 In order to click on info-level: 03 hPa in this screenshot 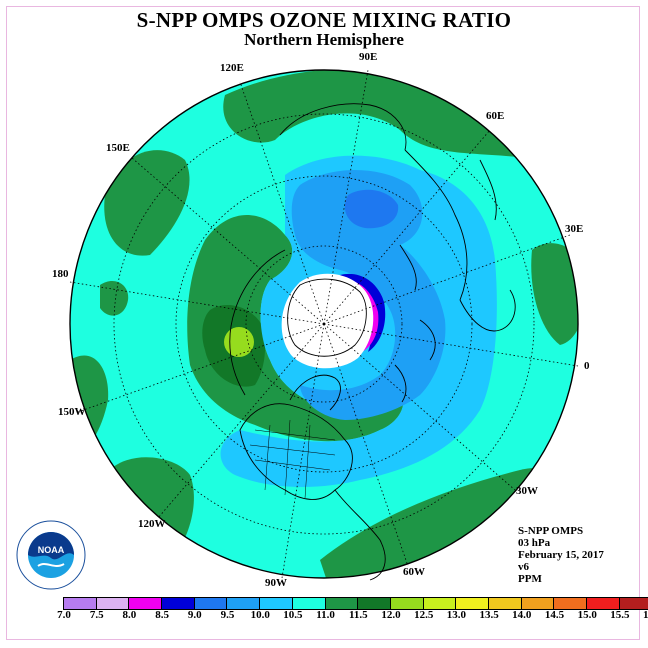, I will do `click(534, 543)`.